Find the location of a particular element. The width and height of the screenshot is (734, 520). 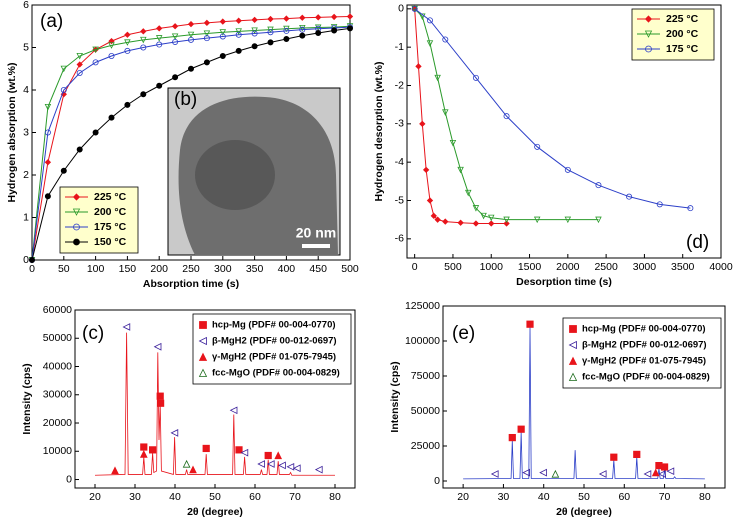

y-tick-label: 0 is located at coordinates (401, 9).